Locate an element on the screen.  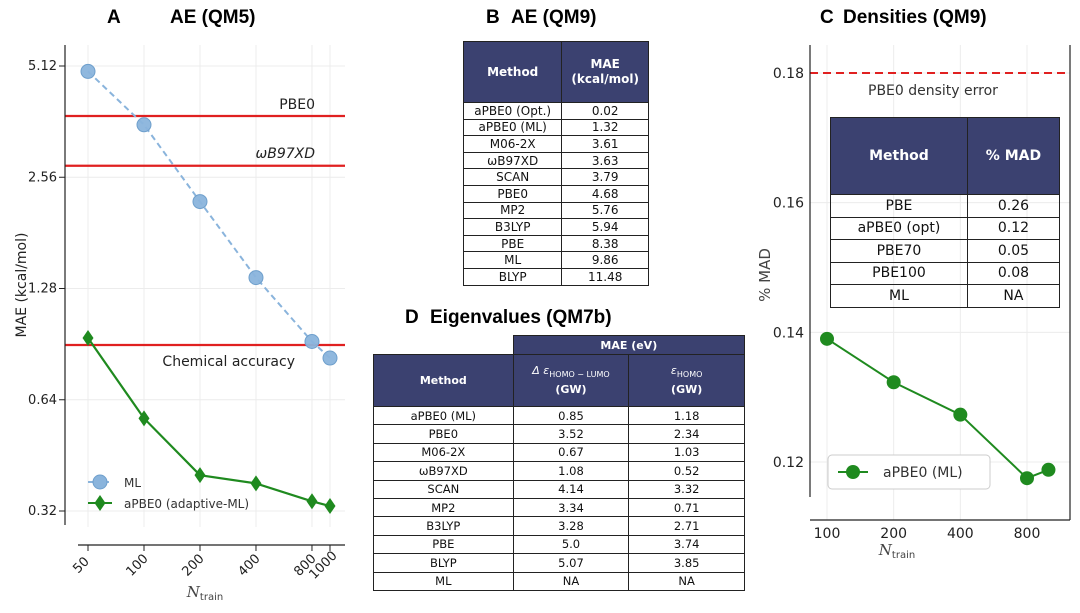
chart-c-xtick-label-2: 400 is located at coordinates (960, 534).